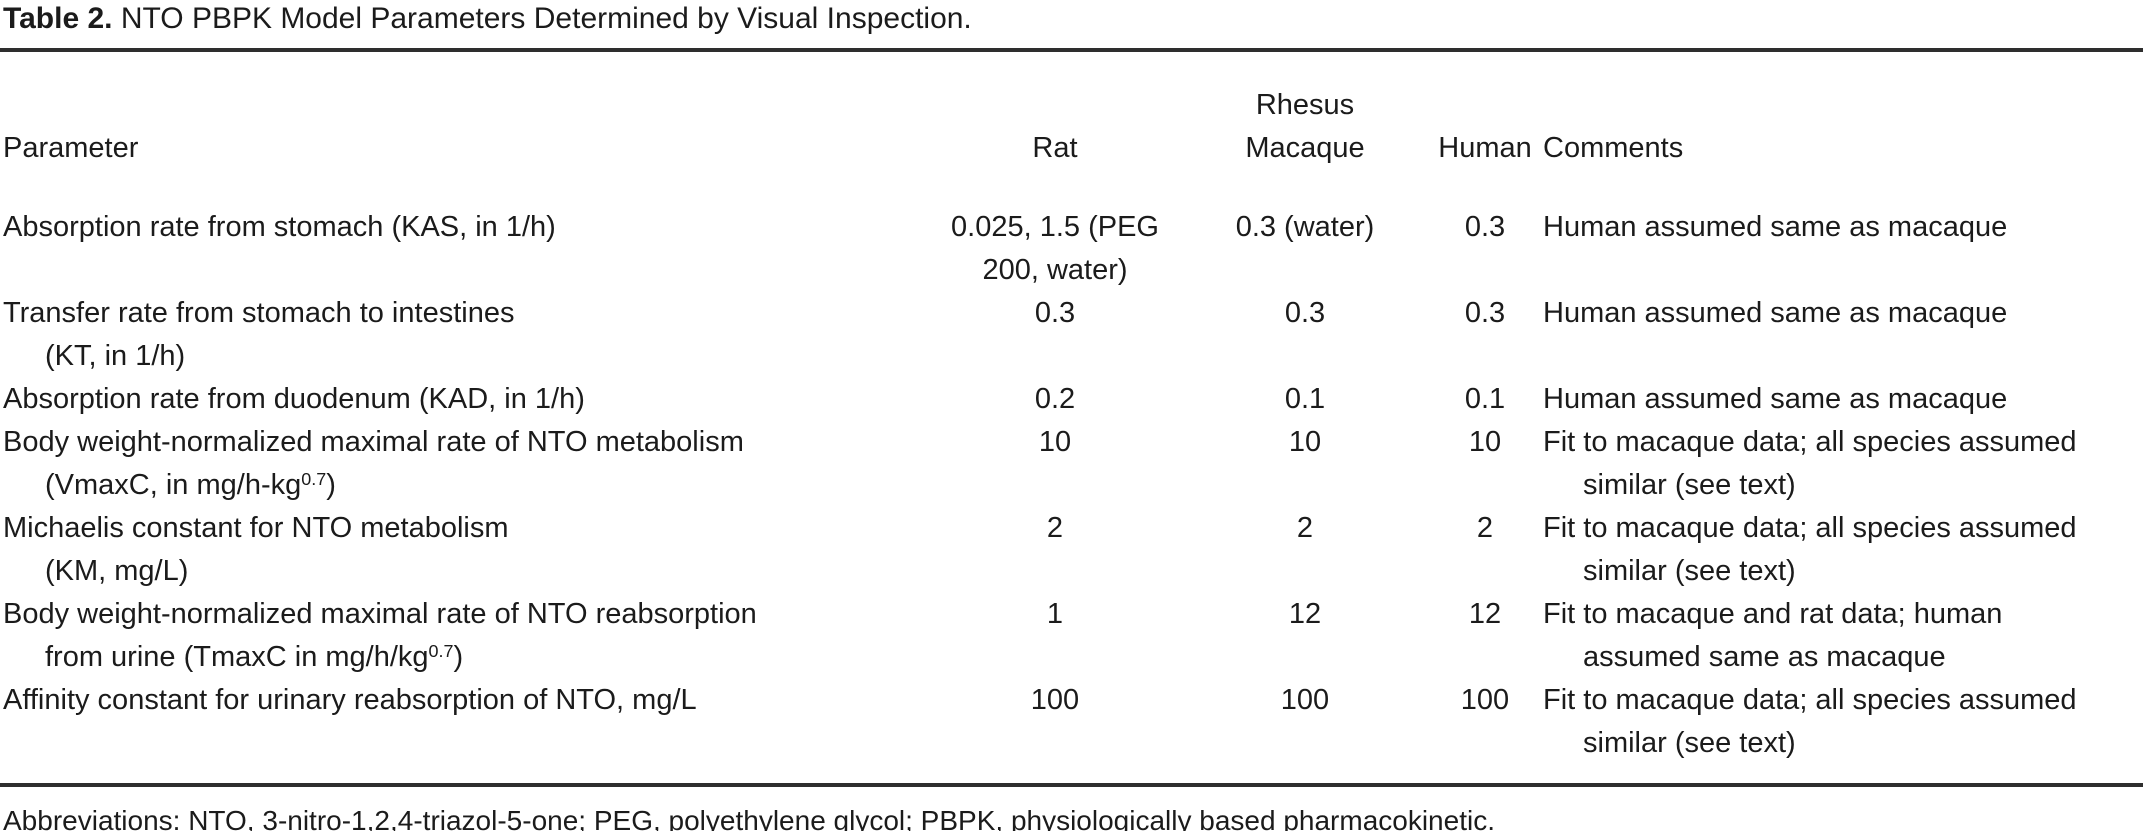 This screenshot has height=831, width=2143. Describe the element at coordinates (1305, 399) in the screenshot. I see `cell-macaque: 0.1` at that location.